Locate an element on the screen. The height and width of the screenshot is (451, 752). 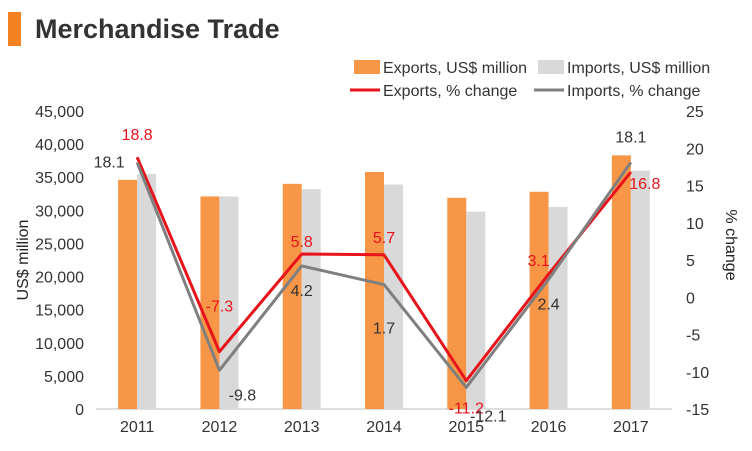
legend-label-exports: Exports, US$ million is located at coordinates (455, 68).